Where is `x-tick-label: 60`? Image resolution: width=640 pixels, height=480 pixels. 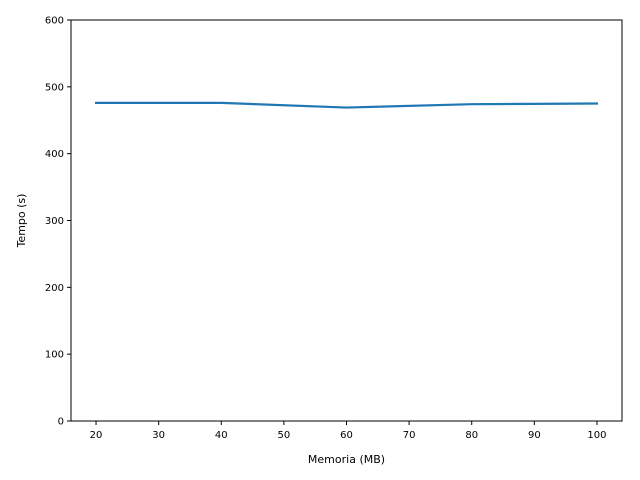 x-tick-label: 60 is located at coordinates (346, 435).